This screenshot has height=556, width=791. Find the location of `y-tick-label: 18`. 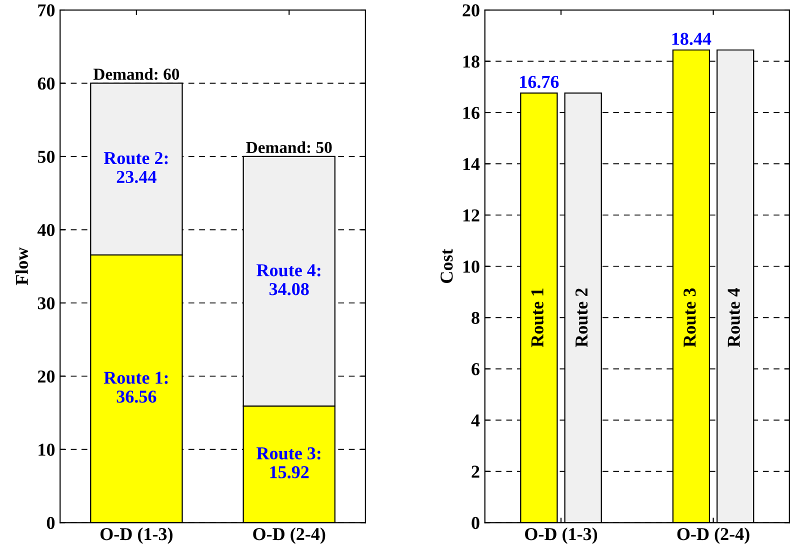

y-tick-label: 18 is located at coordinates (471, 62).